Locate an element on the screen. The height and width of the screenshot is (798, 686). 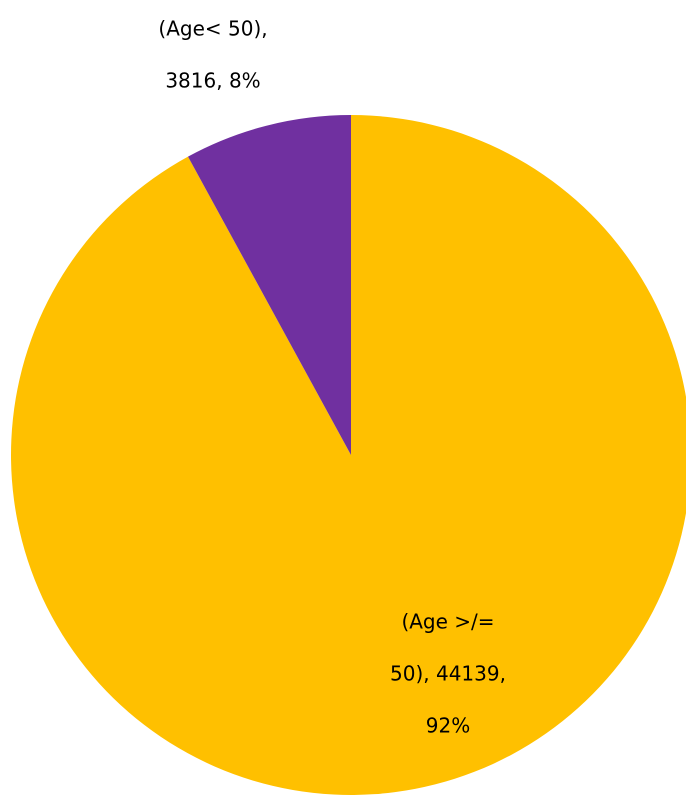
data-label: 50), 44139, is located at coordinates (448, 674).